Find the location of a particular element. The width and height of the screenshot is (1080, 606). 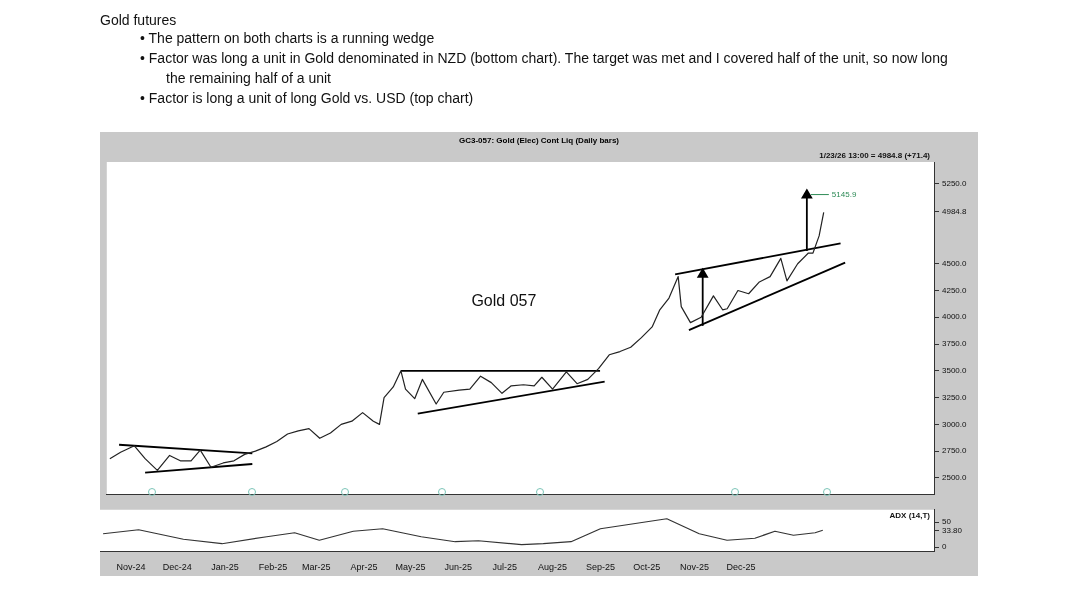

y-tick-label: 0 is located at coordinates (944, 547).